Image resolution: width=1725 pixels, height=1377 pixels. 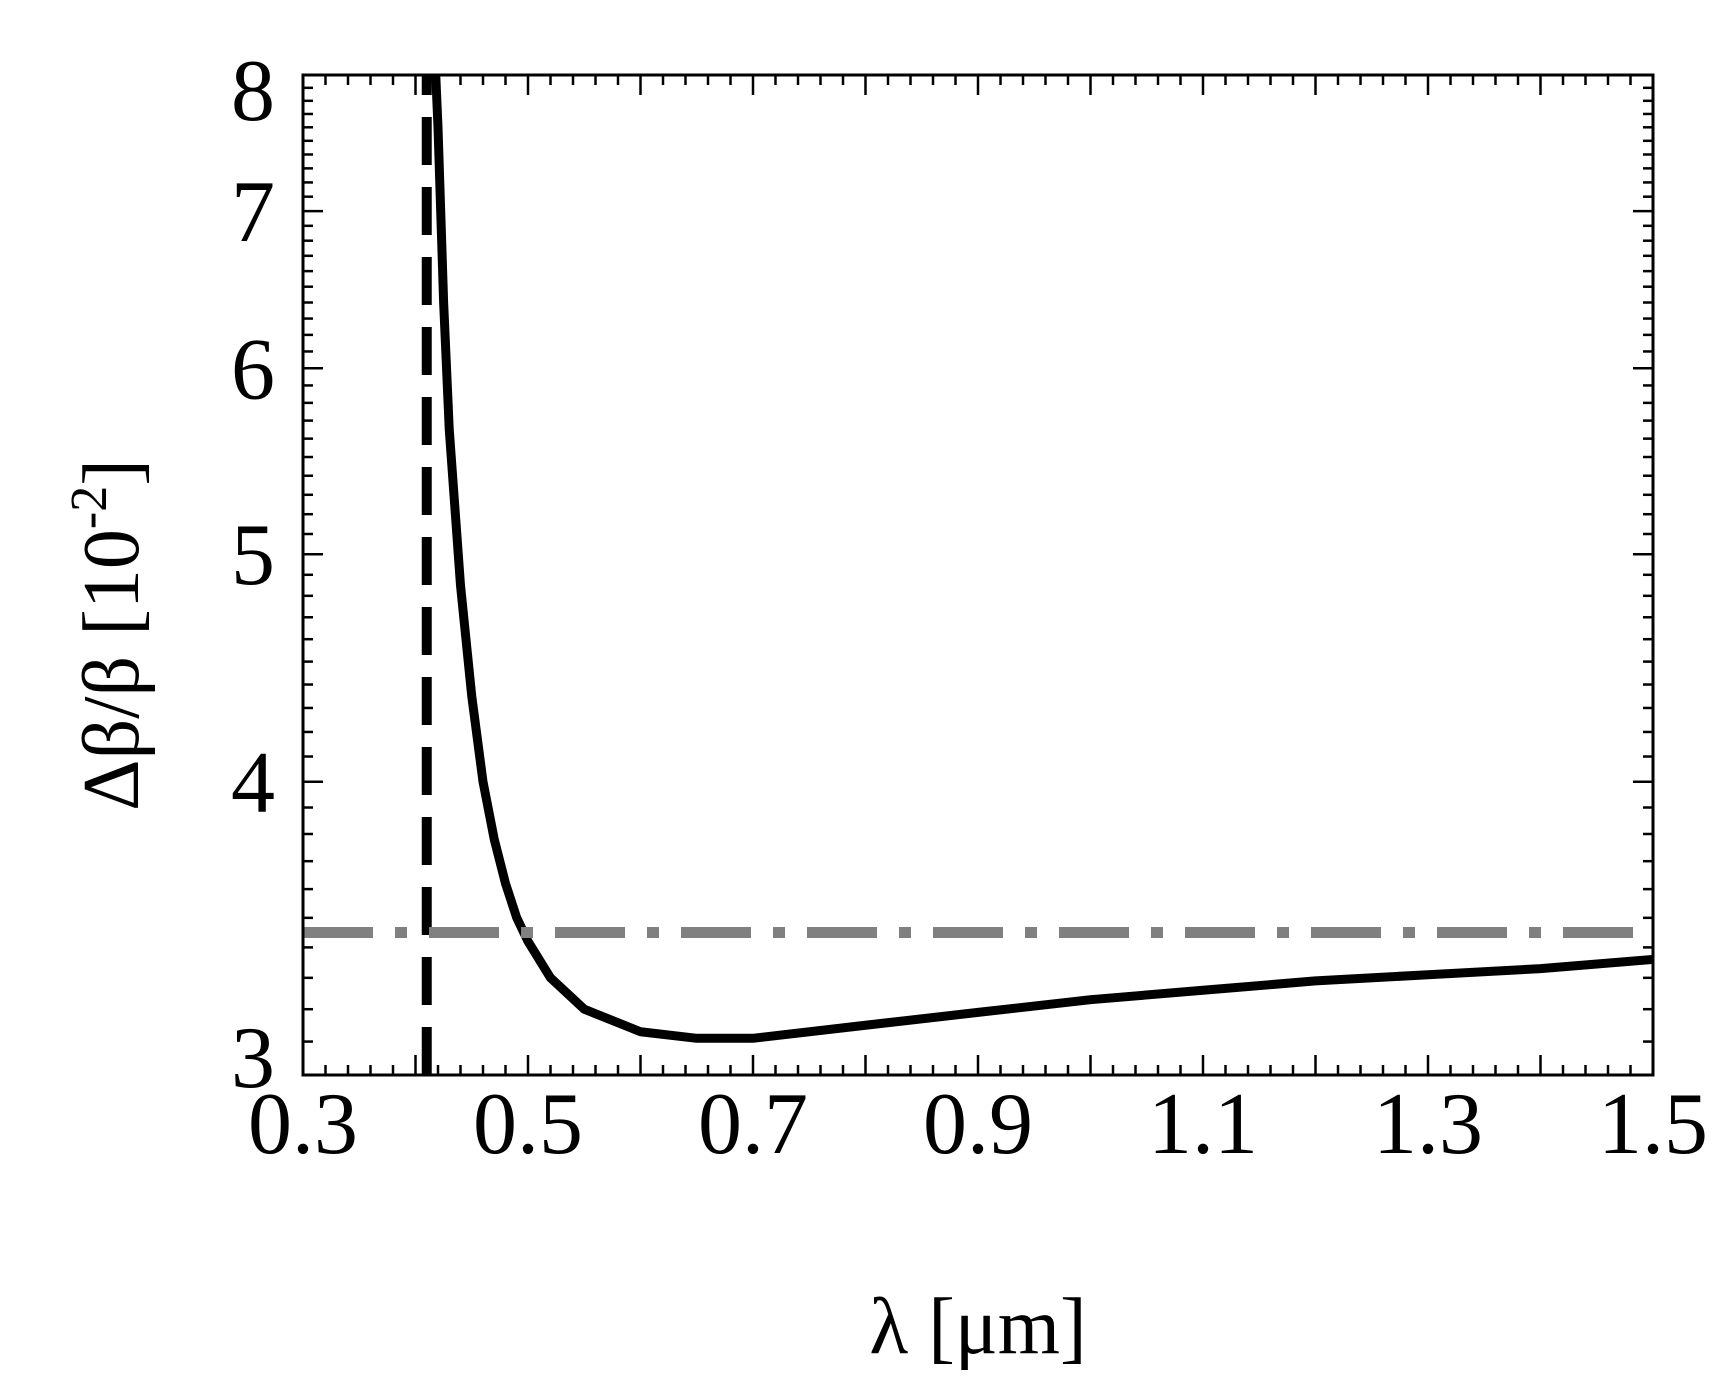 I want to click on y-tick-label: 7, so click(x=253, y=212).